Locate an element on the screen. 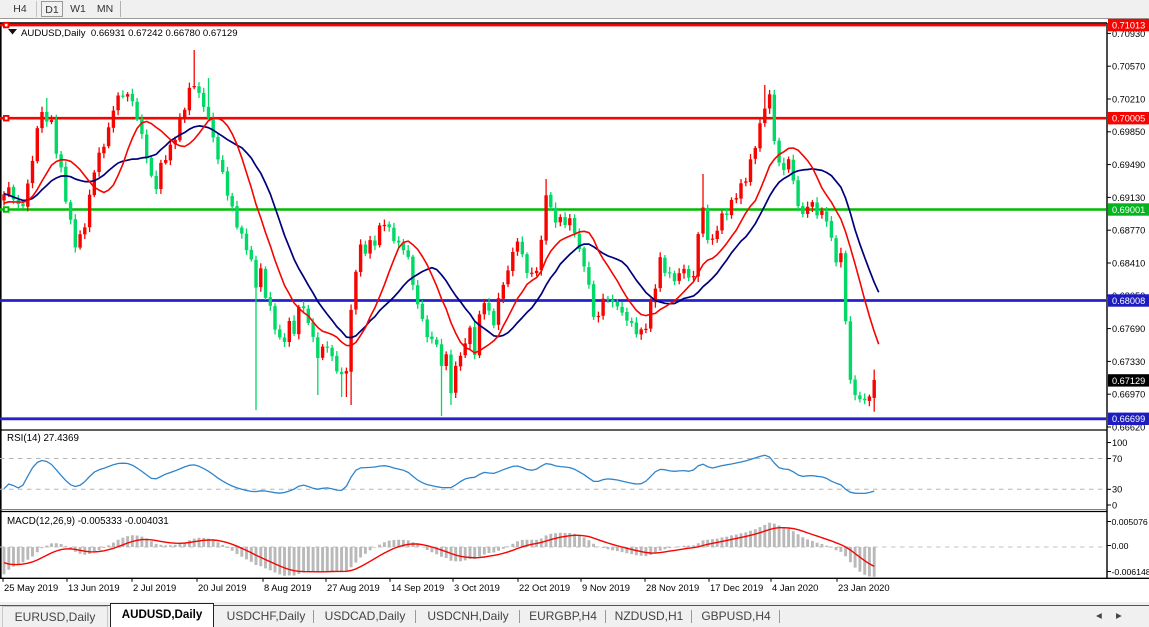 The image size is (1149, 627). svg-text: 0.005076 is located at coordinates (1130, 522).